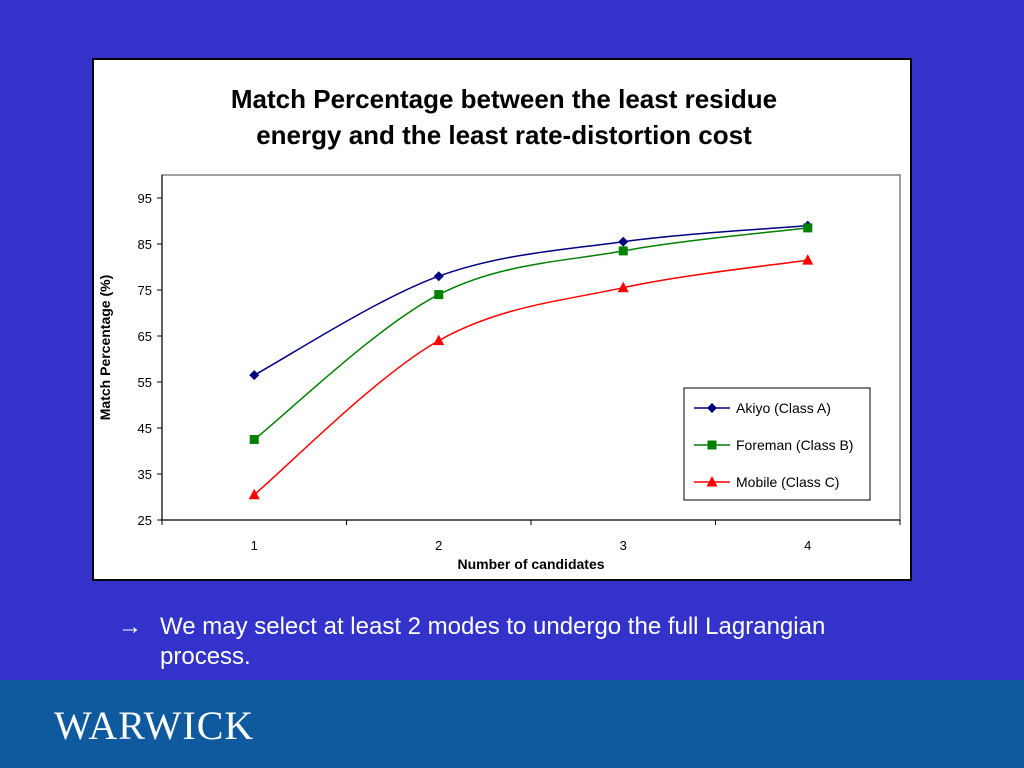  I want to click on legend-label: Mobile (Class C), so click(787, 482).